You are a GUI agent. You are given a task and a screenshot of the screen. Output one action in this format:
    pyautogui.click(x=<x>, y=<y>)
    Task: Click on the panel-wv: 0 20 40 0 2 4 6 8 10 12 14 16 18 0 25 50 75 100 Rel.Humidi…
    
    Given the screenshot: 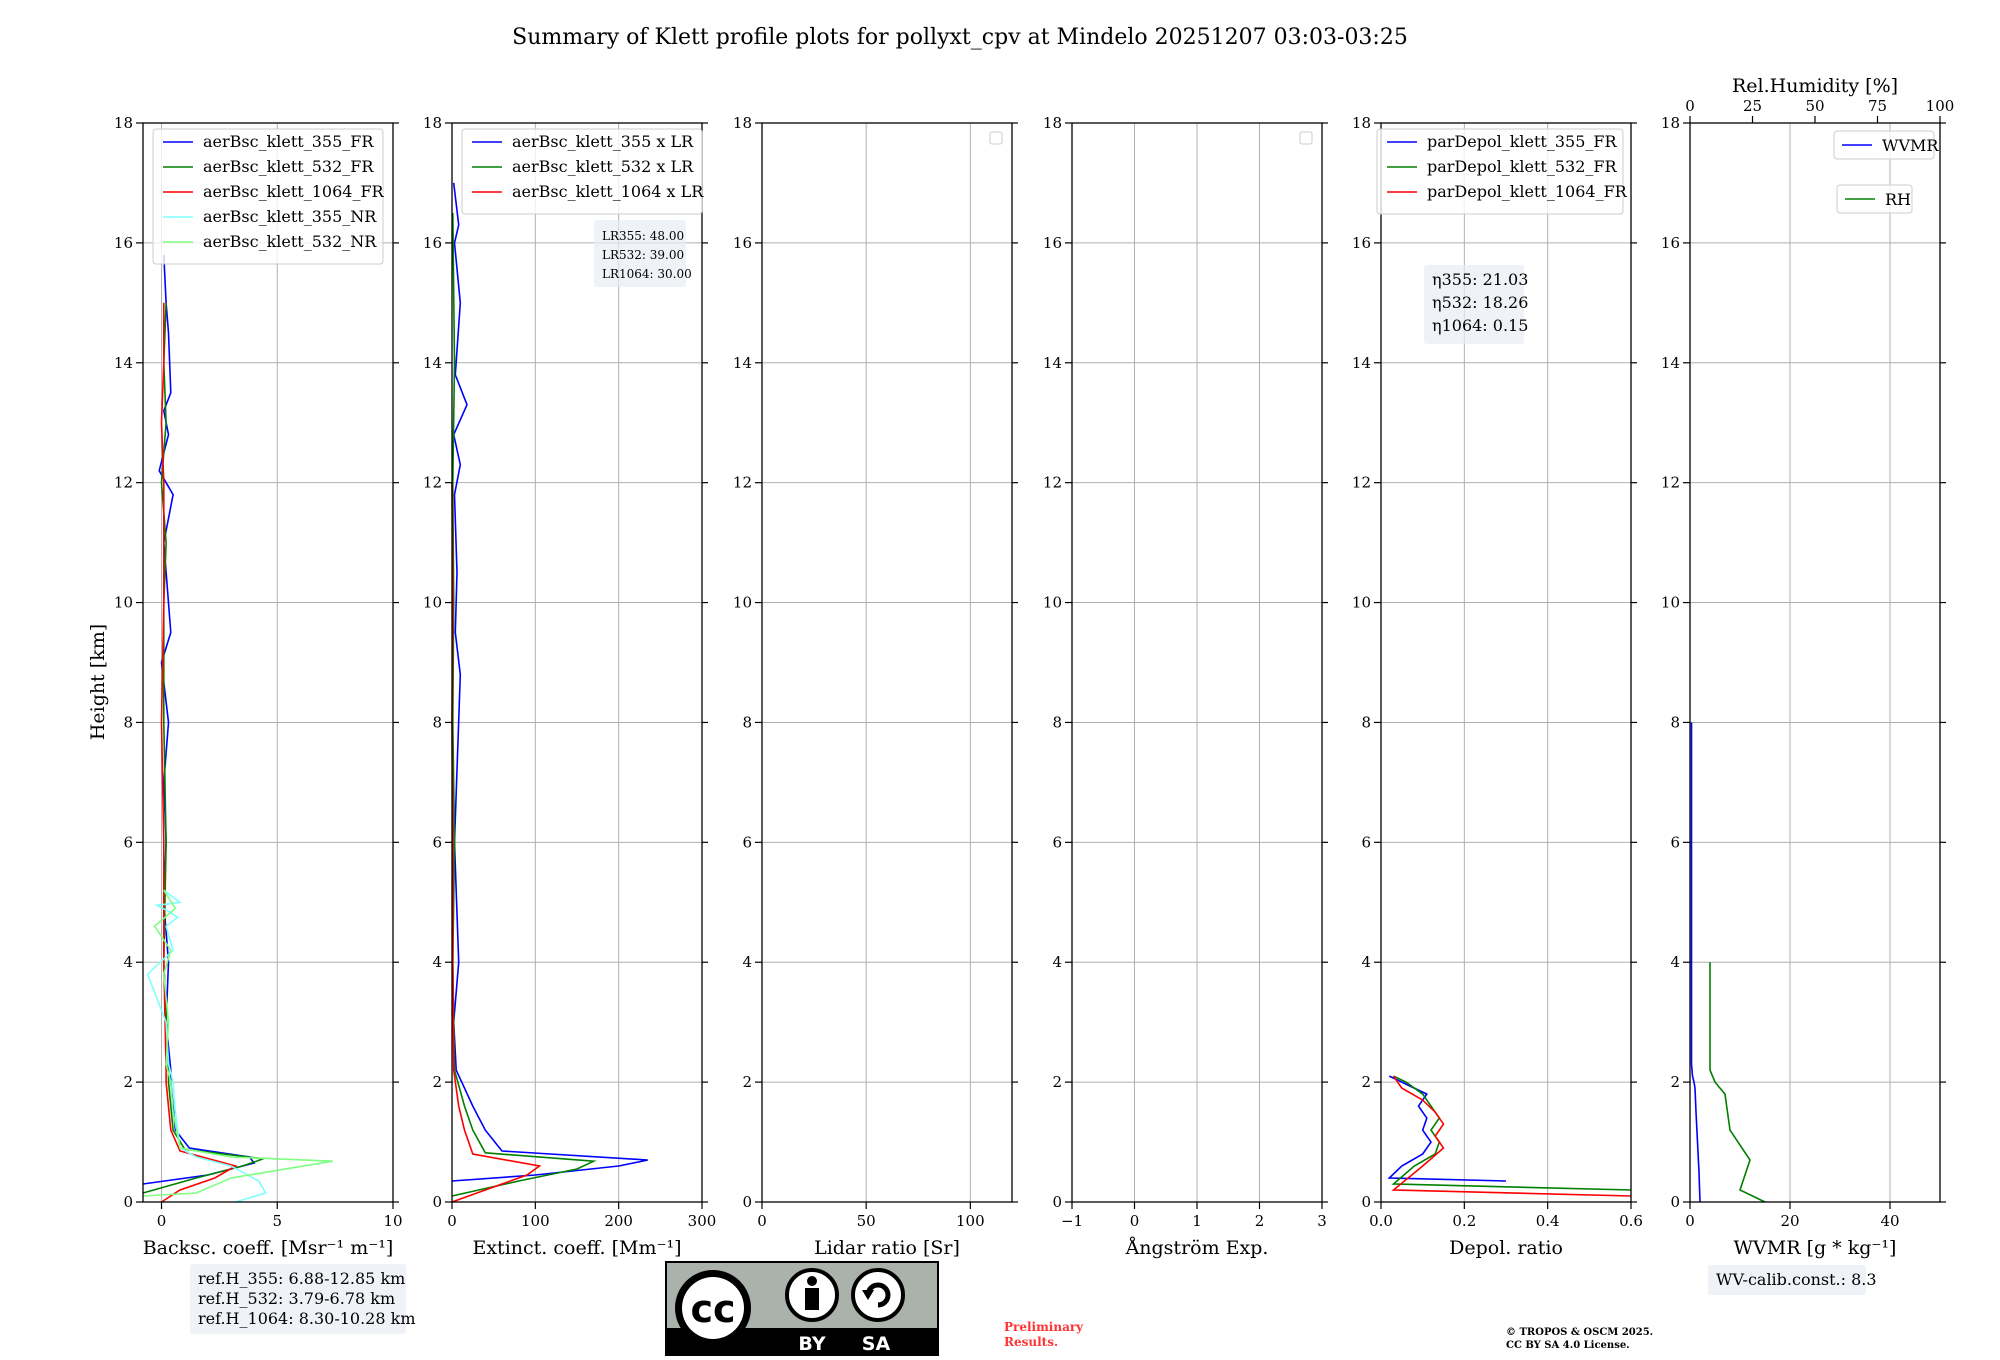 What is the action you would take?
    pyautogui.click(x=1807, y=685)
    